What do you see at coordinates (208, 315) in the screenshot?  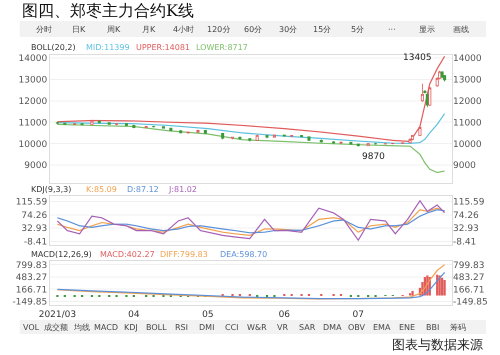 I see `x-tick-label: 05` at bounding box center [208, 315].